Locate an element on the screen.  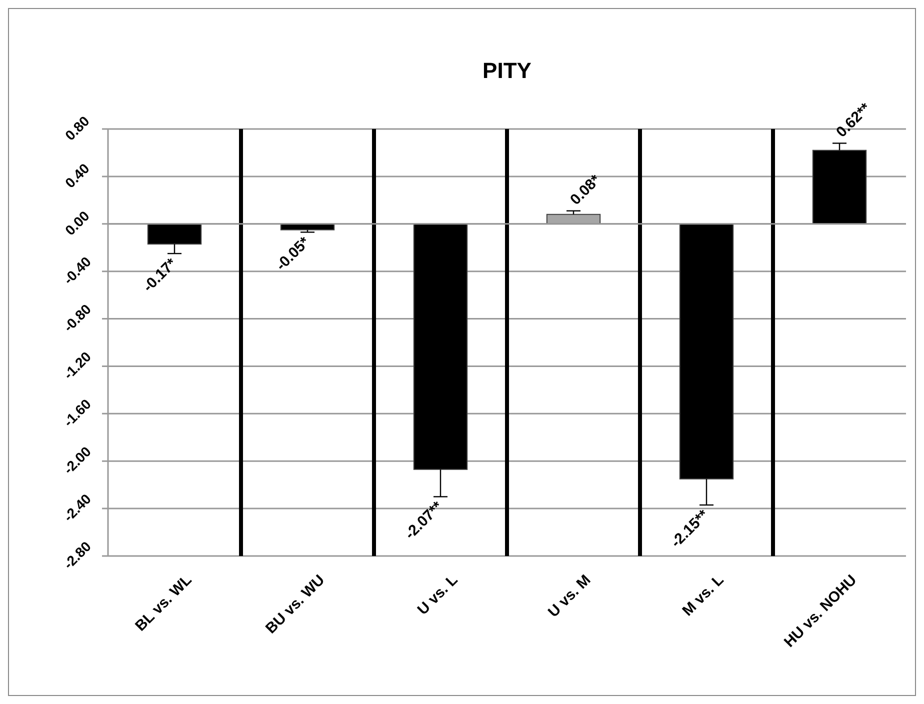
chart-title: PITY is located at coordinates (507, 70).